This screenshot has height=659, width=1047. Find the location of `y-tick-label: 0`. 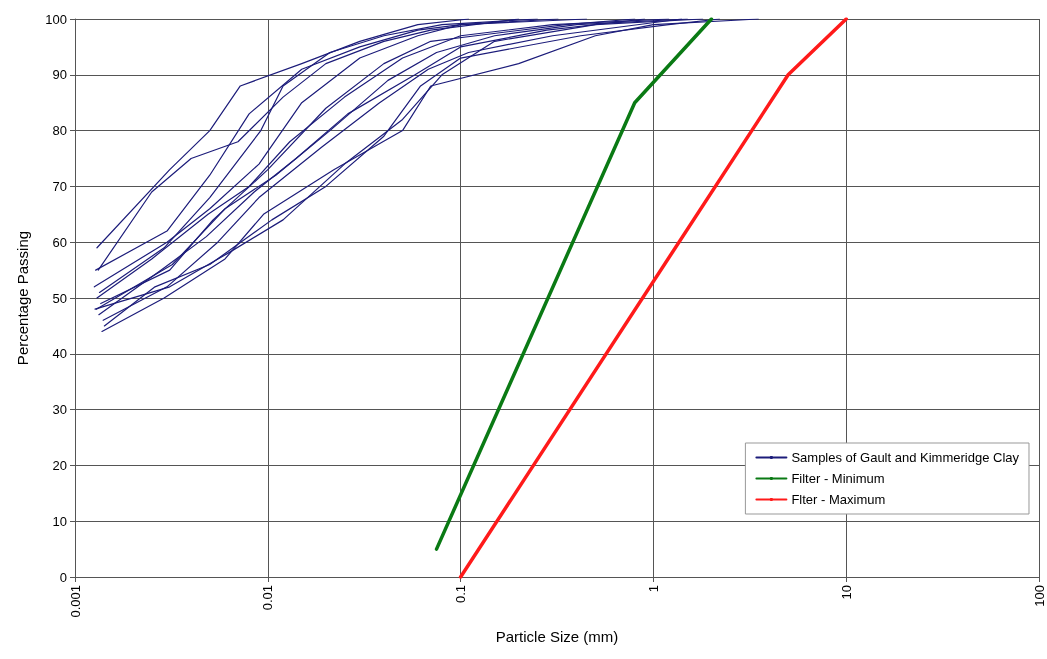

y-tick-label: 0 is located at coordinates (63, 577).